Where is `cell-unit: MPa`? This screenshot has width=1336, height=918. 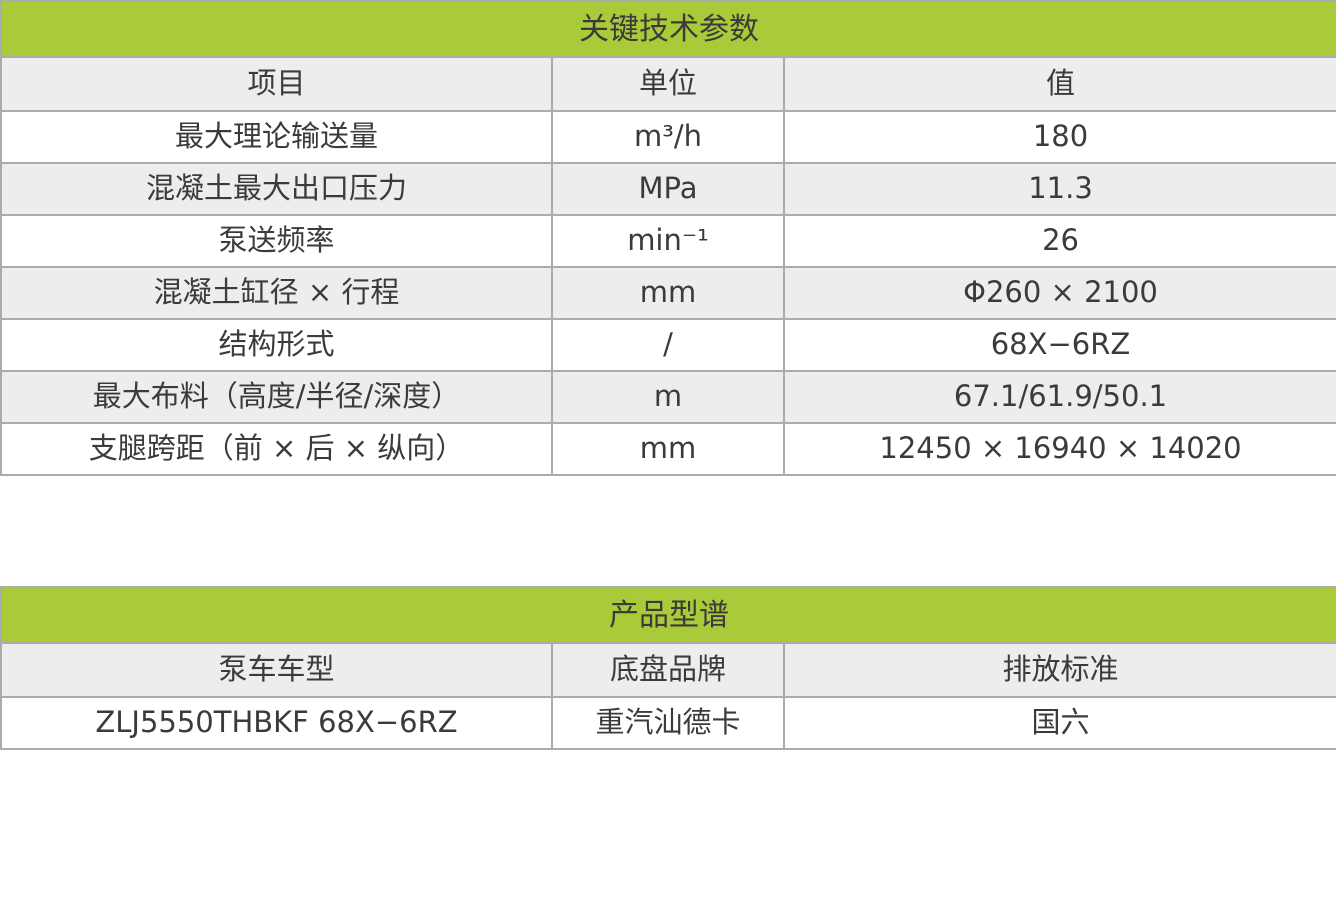
cell-unit: MPa is located at coordinates (668, 189).